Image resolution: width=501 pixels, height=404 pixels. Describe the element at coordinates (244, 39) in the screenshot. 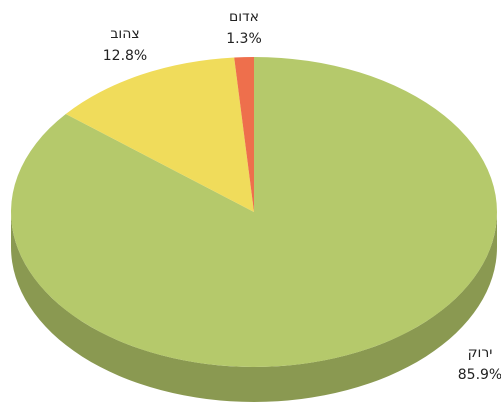

I see `slice-value-label: 1.3%` at that location.